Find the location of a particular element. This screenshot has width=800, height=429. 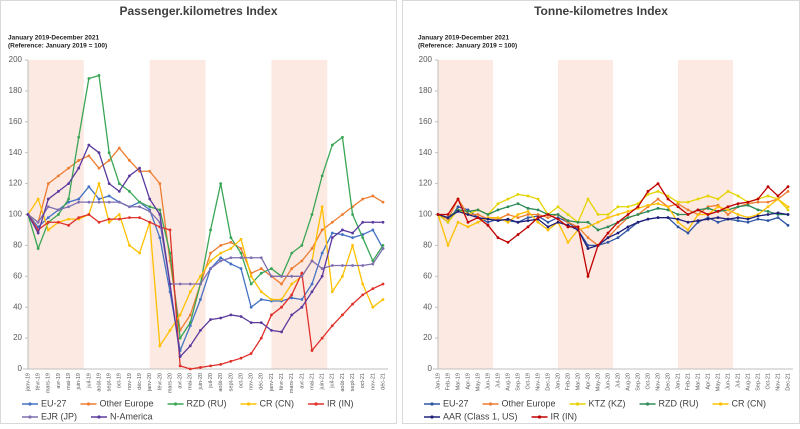

x-tick-label: juin-21 is located at coordinates (323, 382).